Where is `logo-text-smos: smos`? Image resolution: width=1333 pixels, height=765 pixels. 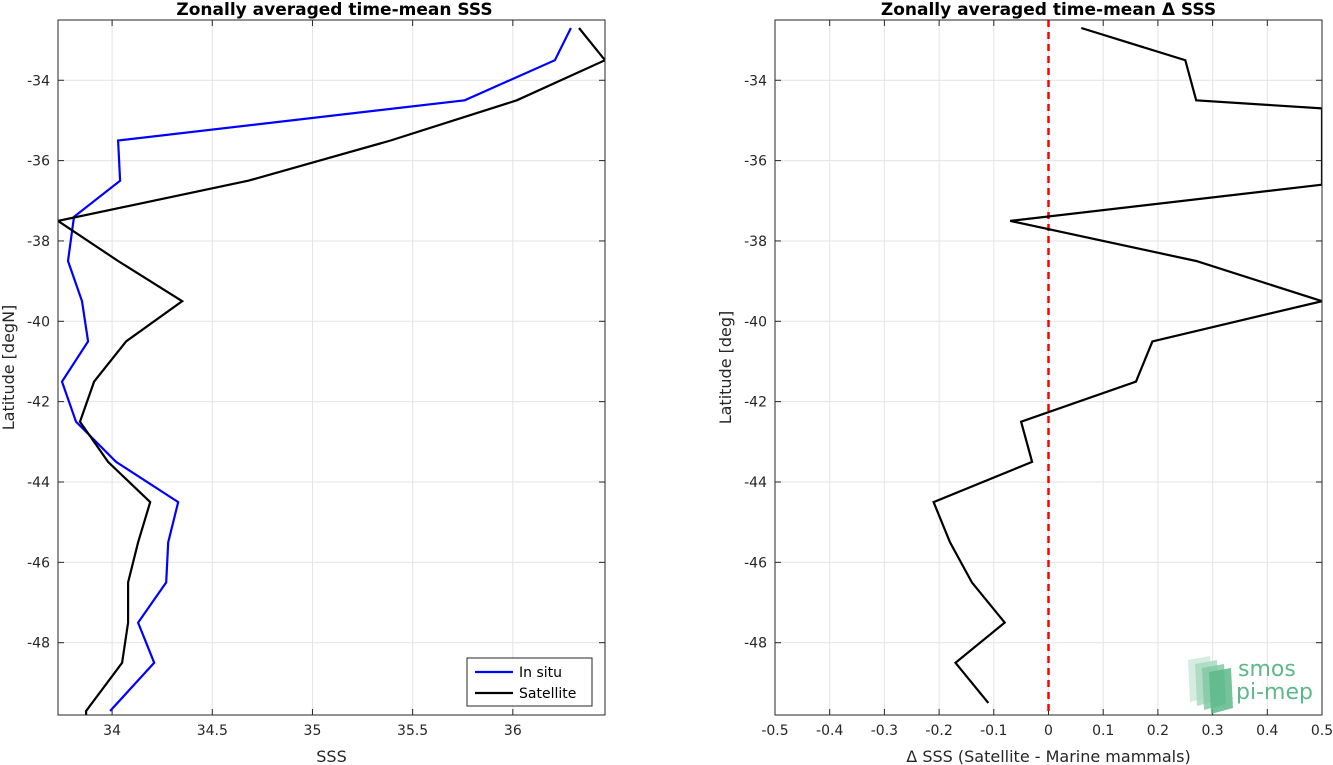 logo-text-smos: smos is located at coordinates (1267, 669).